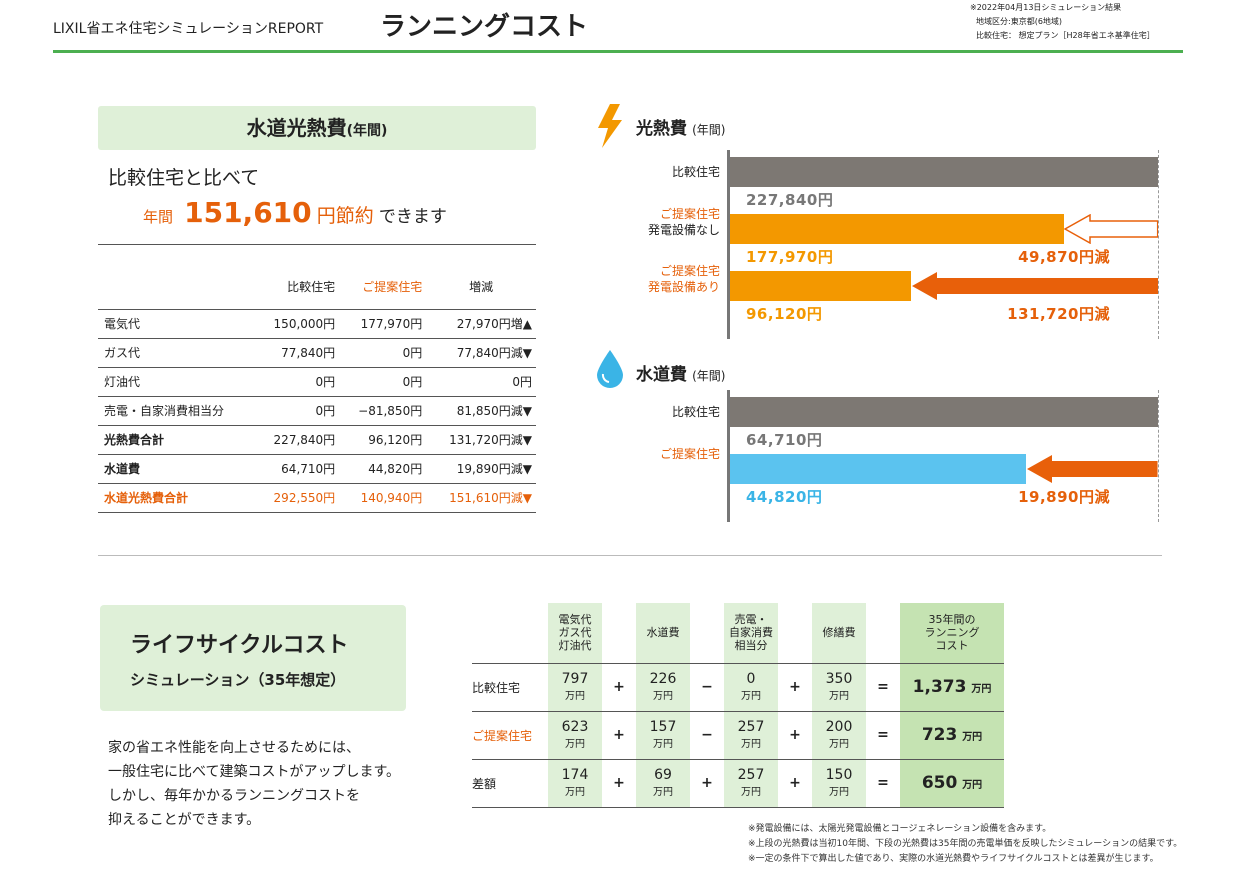  I want to click on row-label: 電気代, so click(177, 324).